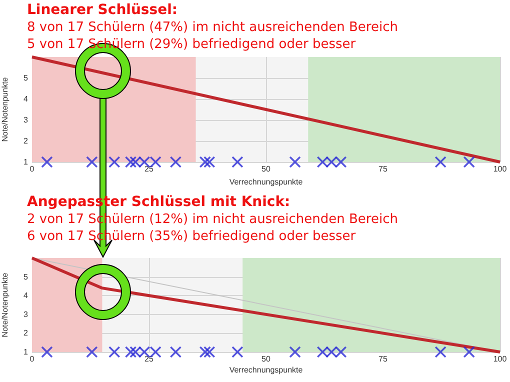  I want to click on chart-subtitle: 8 von 17 Schülern (47%) im nicht ausreichenden Bereich 5 von 17 Schülern (29%) befriedigend oder besser, so click(212, 36).